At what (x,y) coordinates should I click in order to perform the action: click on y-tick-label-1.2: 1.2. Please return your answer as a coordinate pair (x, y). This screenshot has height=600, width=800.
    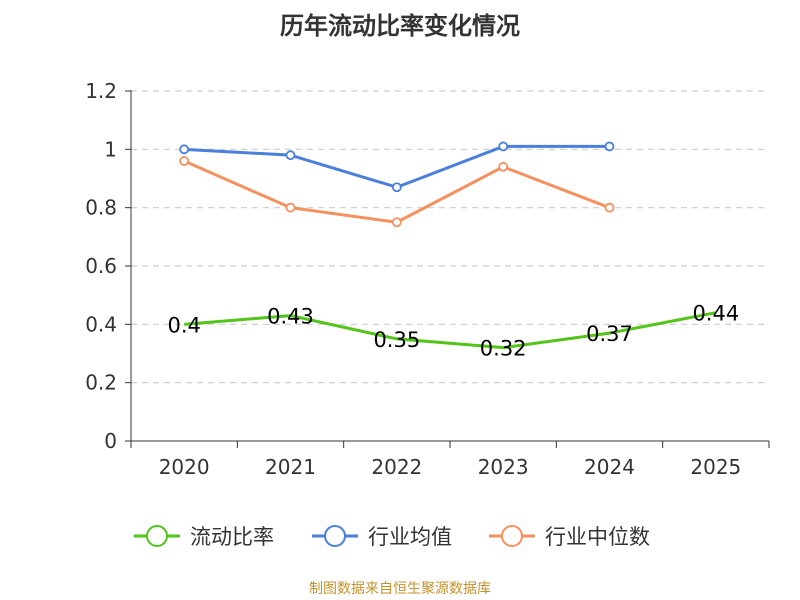
    Looking at the image, I should click on (101, 91).